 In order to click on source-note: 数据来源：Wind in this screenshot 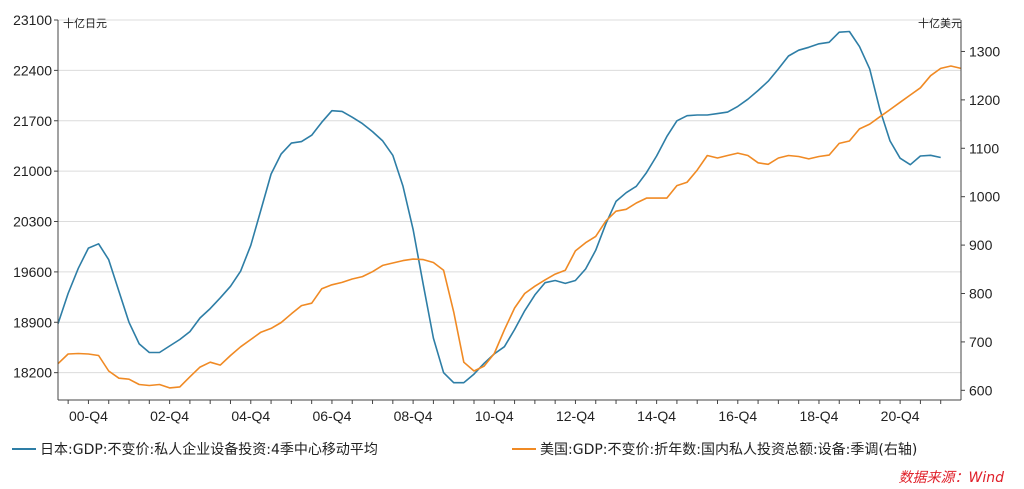, I will do `click(952, 478)`.